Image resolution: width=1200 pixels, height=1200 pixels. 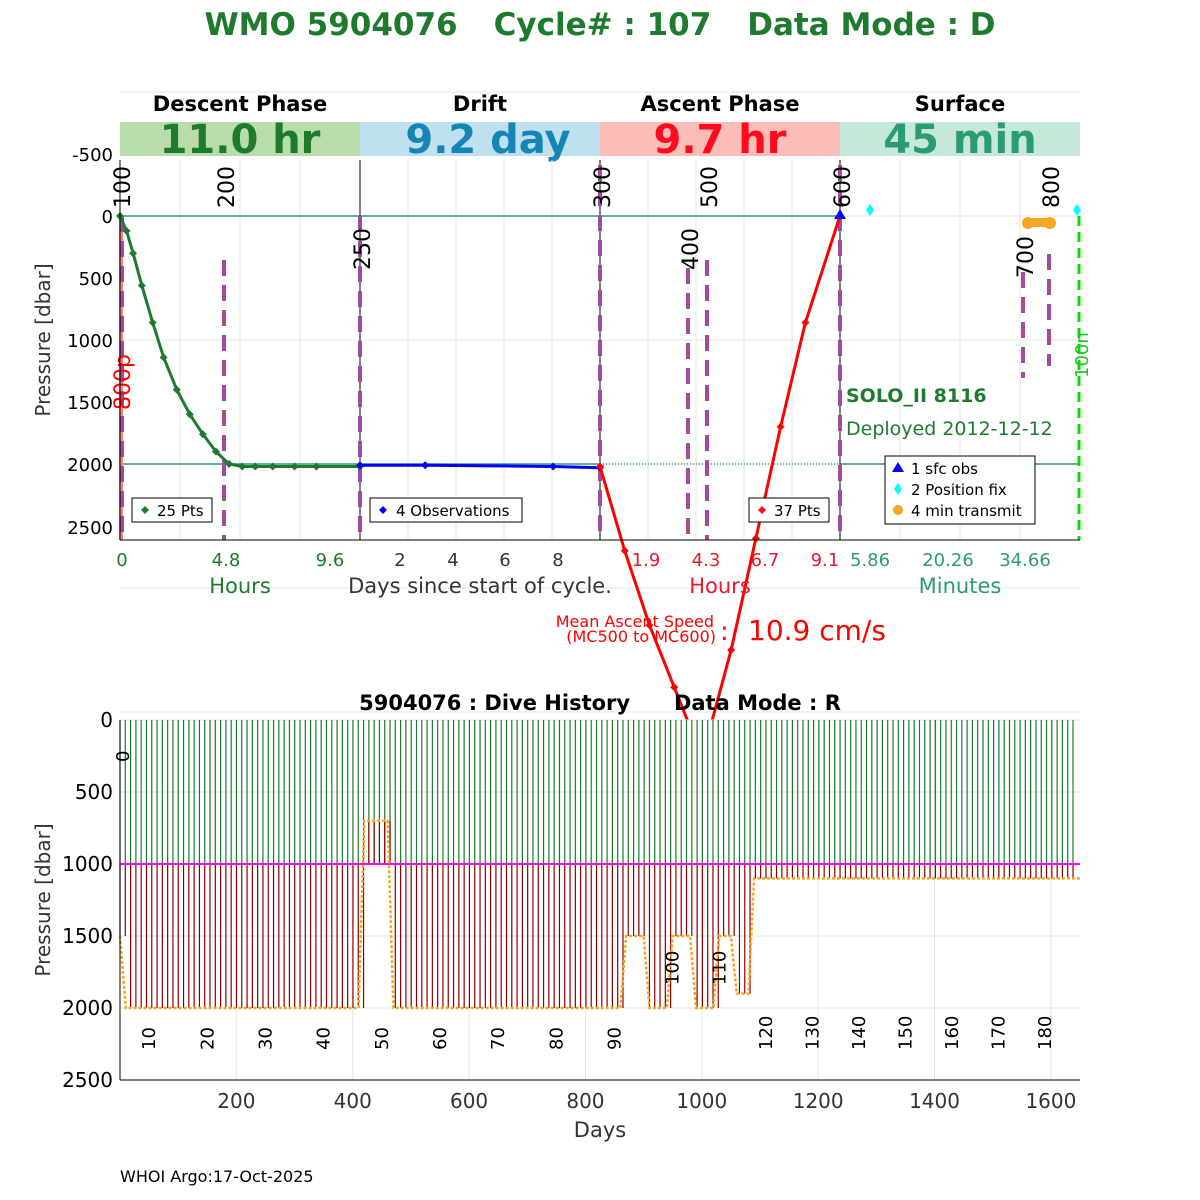 What do you see at coordinates (207, 1038) in the screenshot?
I see `cycle-label: 20` at bounding box center [207, 1038].